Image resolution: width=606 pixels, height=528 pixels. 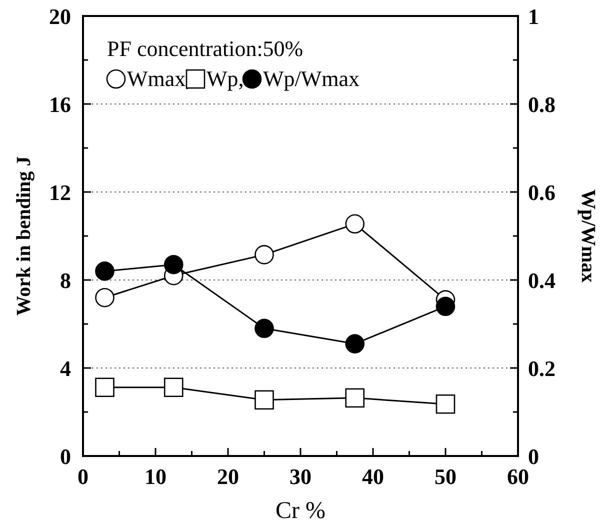 I want to click on y2-tick-label: 0, so click(x=533, y=456).